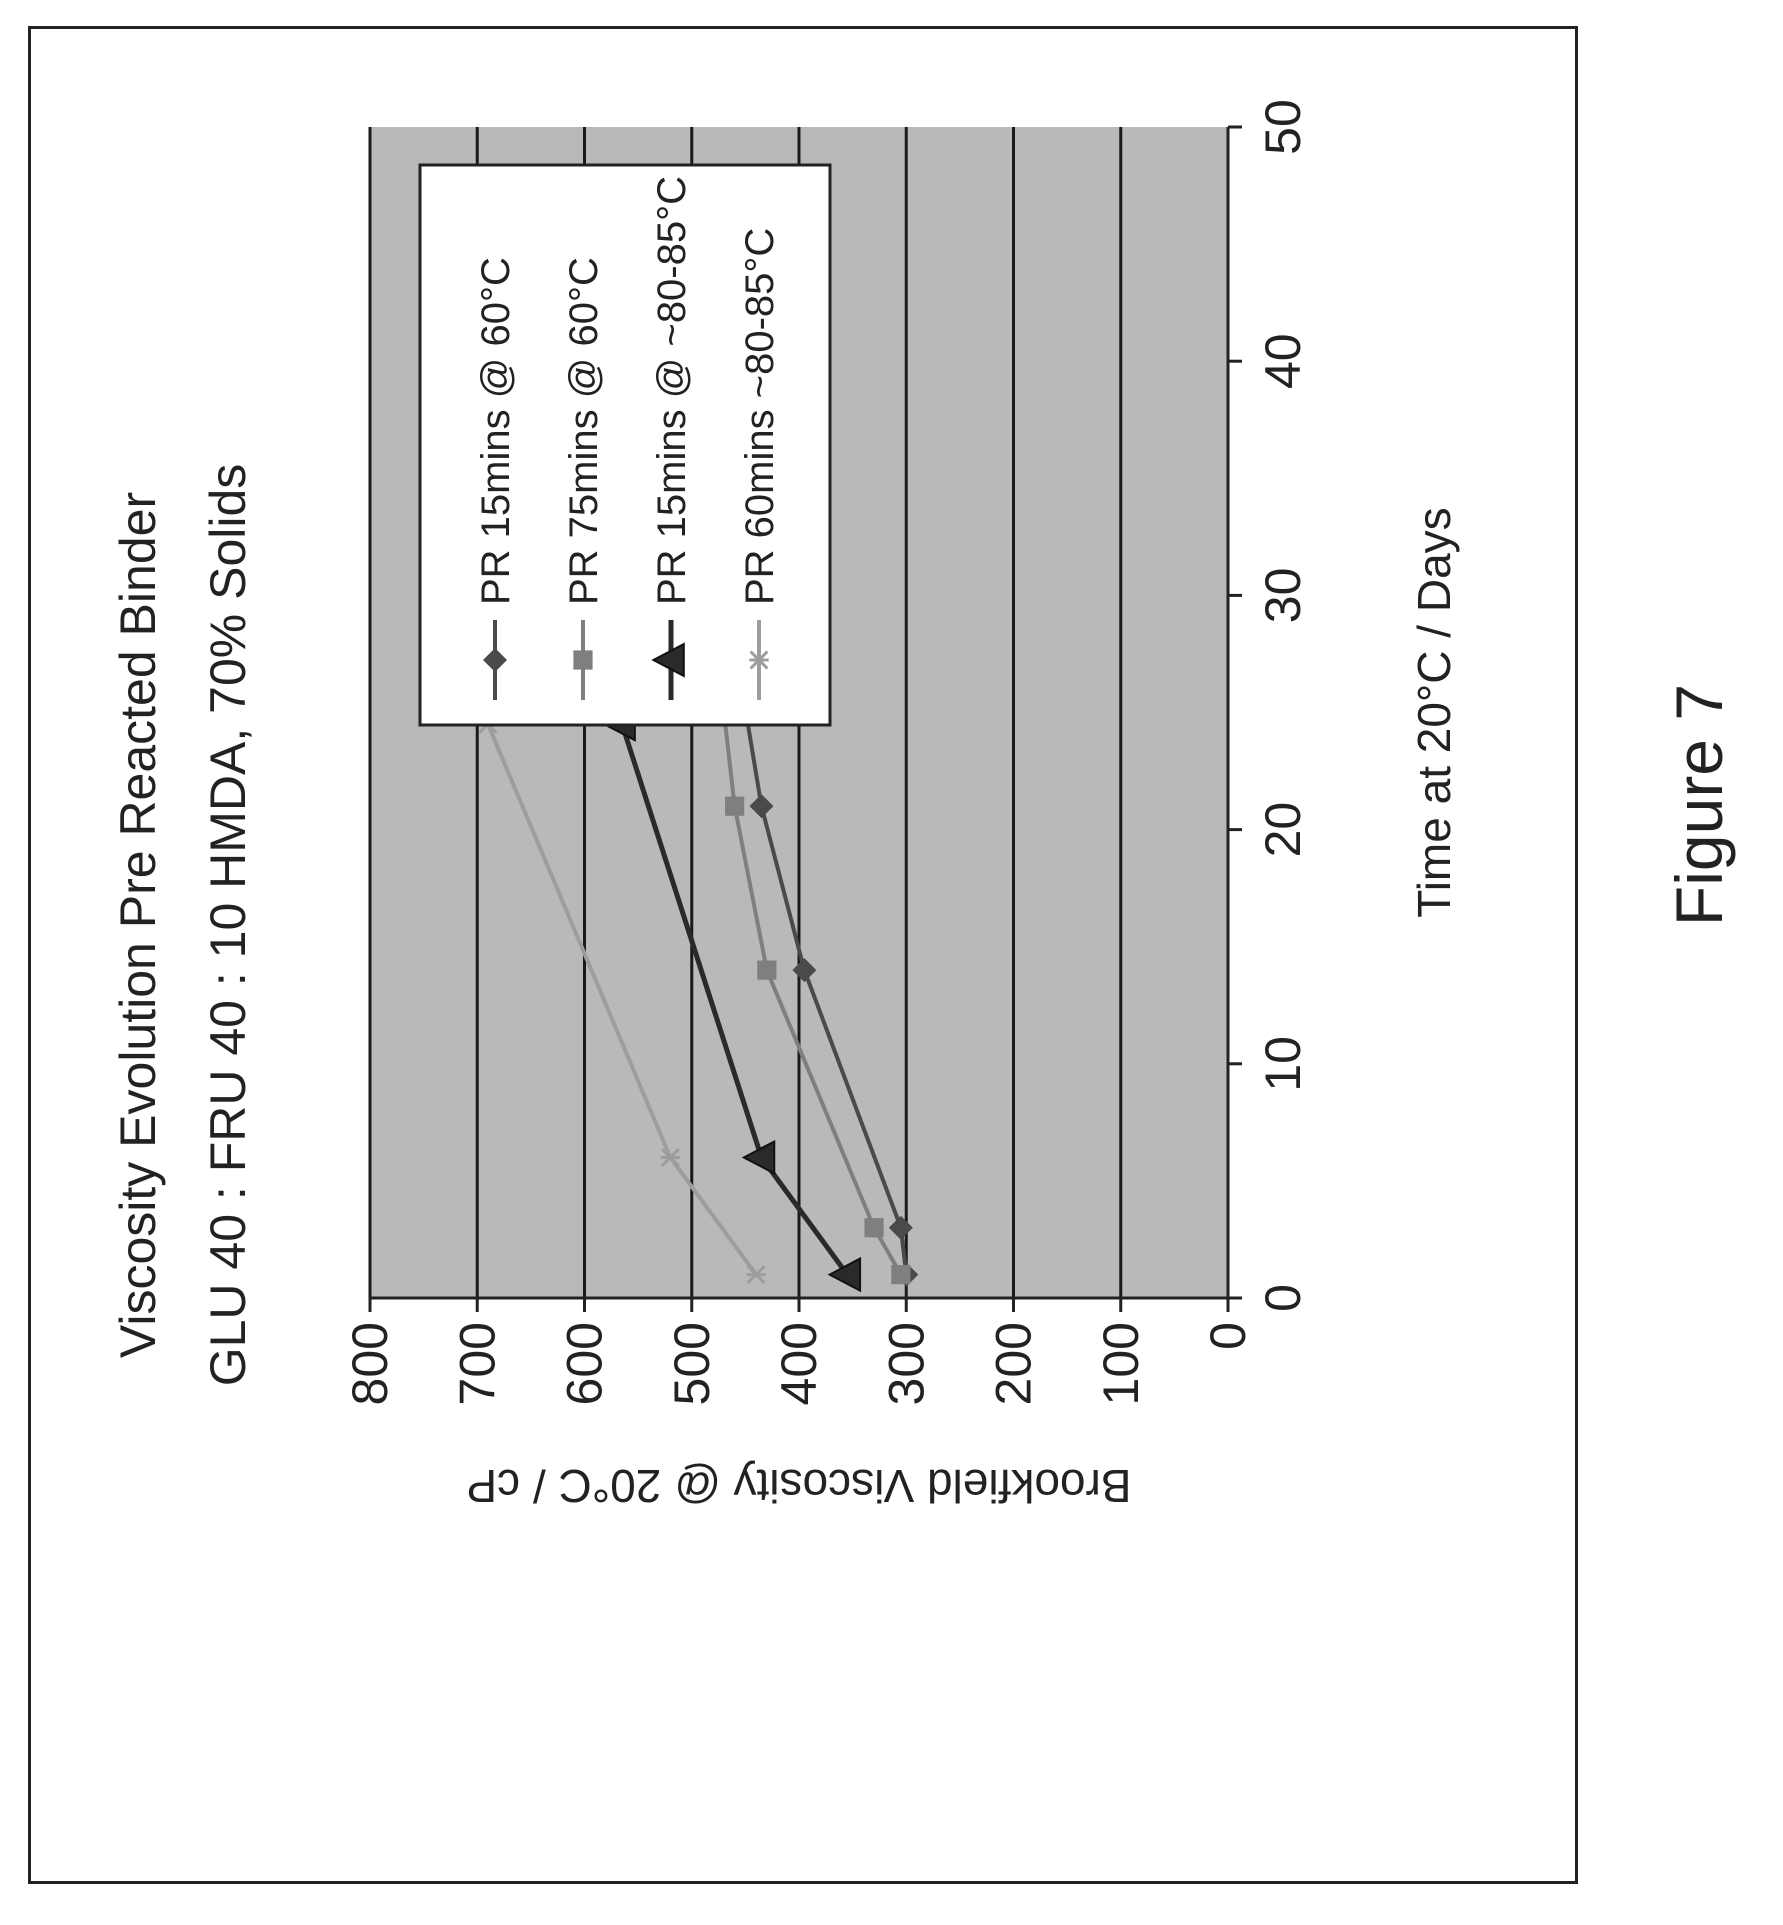  What do you see at coordinates (1434, 712) in the screenshot?
I see `x-axis-label: Time at 20°C / Days` at bounding box center [1434, 712].